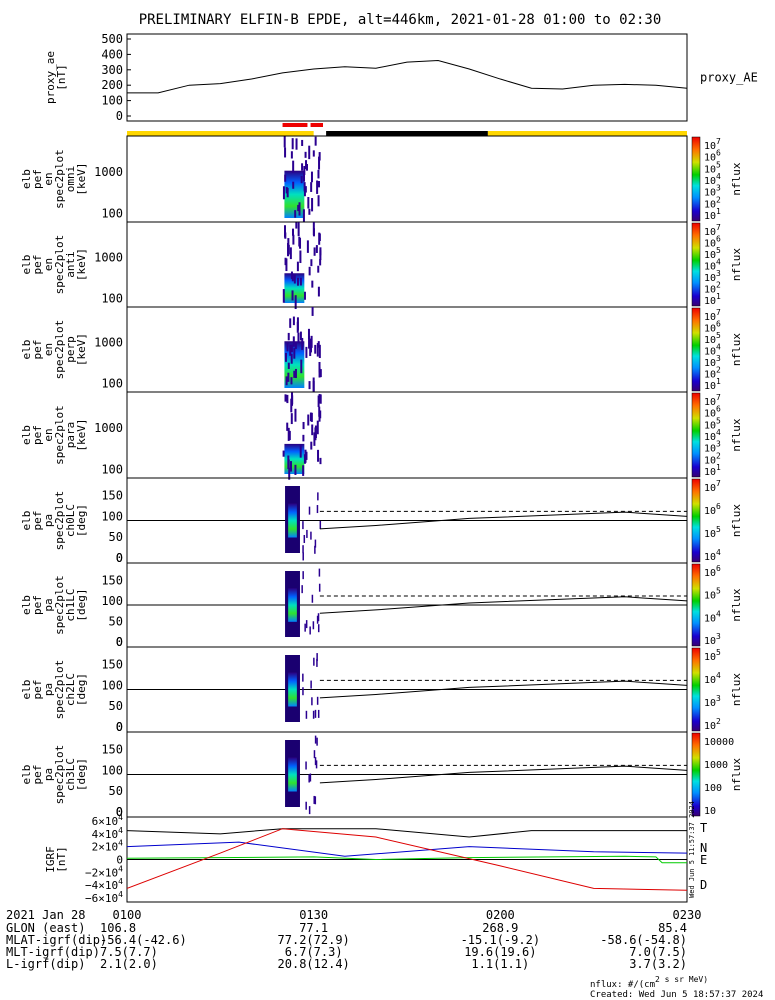 This screenshot has width=775, height=1000. What do you see at coordinates (59, 690) in the screenshot?
I see `ch2-ylabel-3: spec2plot` at bounding box center [59, 690].